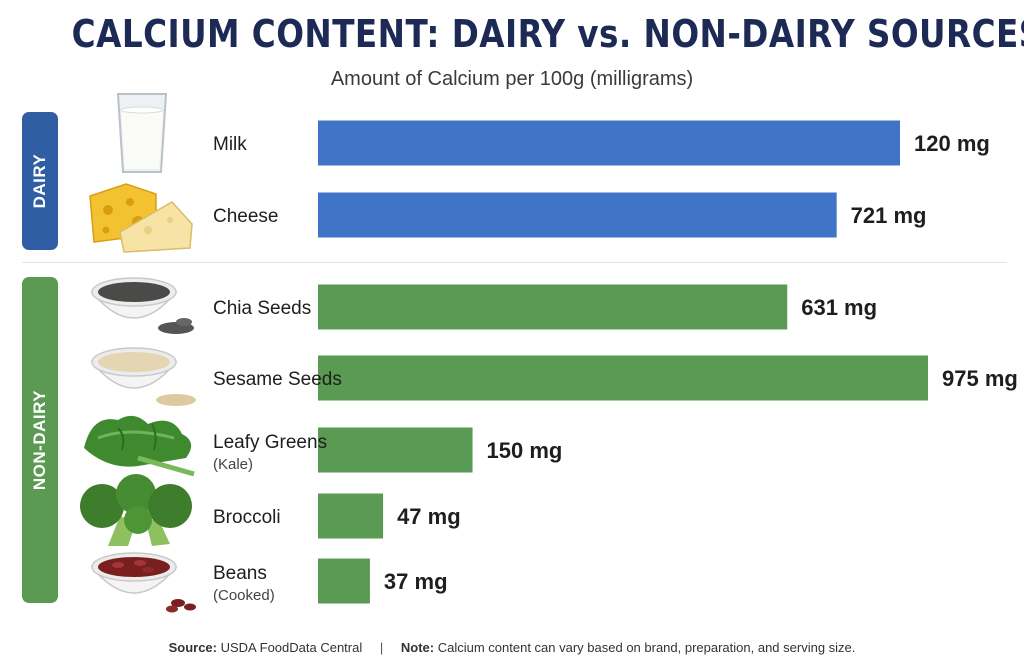 The height and width of the screenshot is (672, 1024). I want to click on broccoli-icon, so click(136, 510).